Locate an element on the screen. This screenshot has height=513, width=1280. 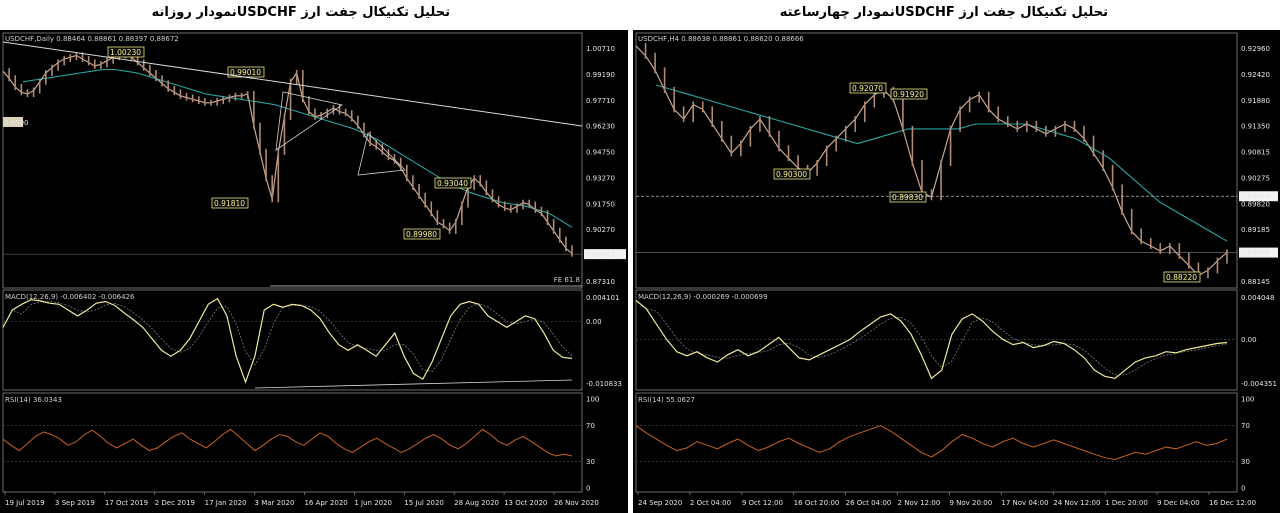
price-annotation-label: 0.90300 is located at coordinates (791, 174).